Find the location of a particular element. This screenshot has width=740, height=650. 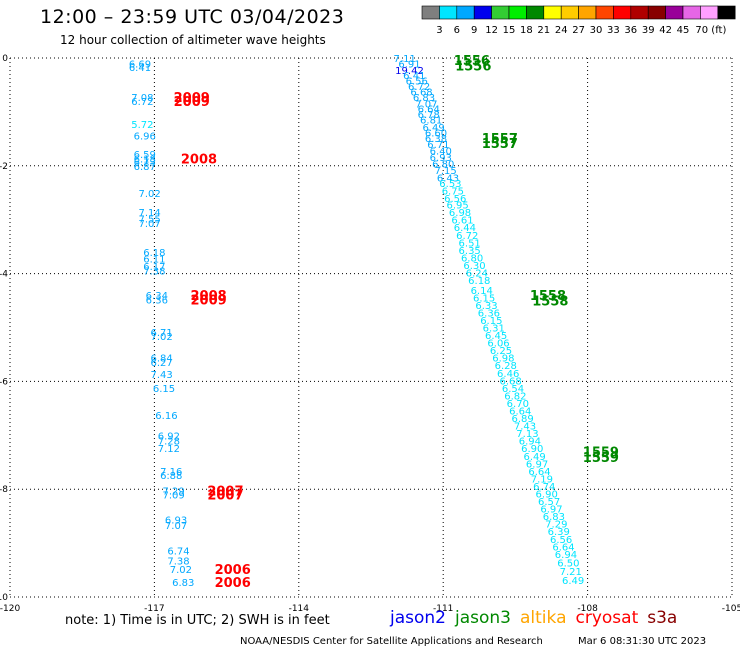

wave-height-label: 6.83 is located at coordinates (183, 583).